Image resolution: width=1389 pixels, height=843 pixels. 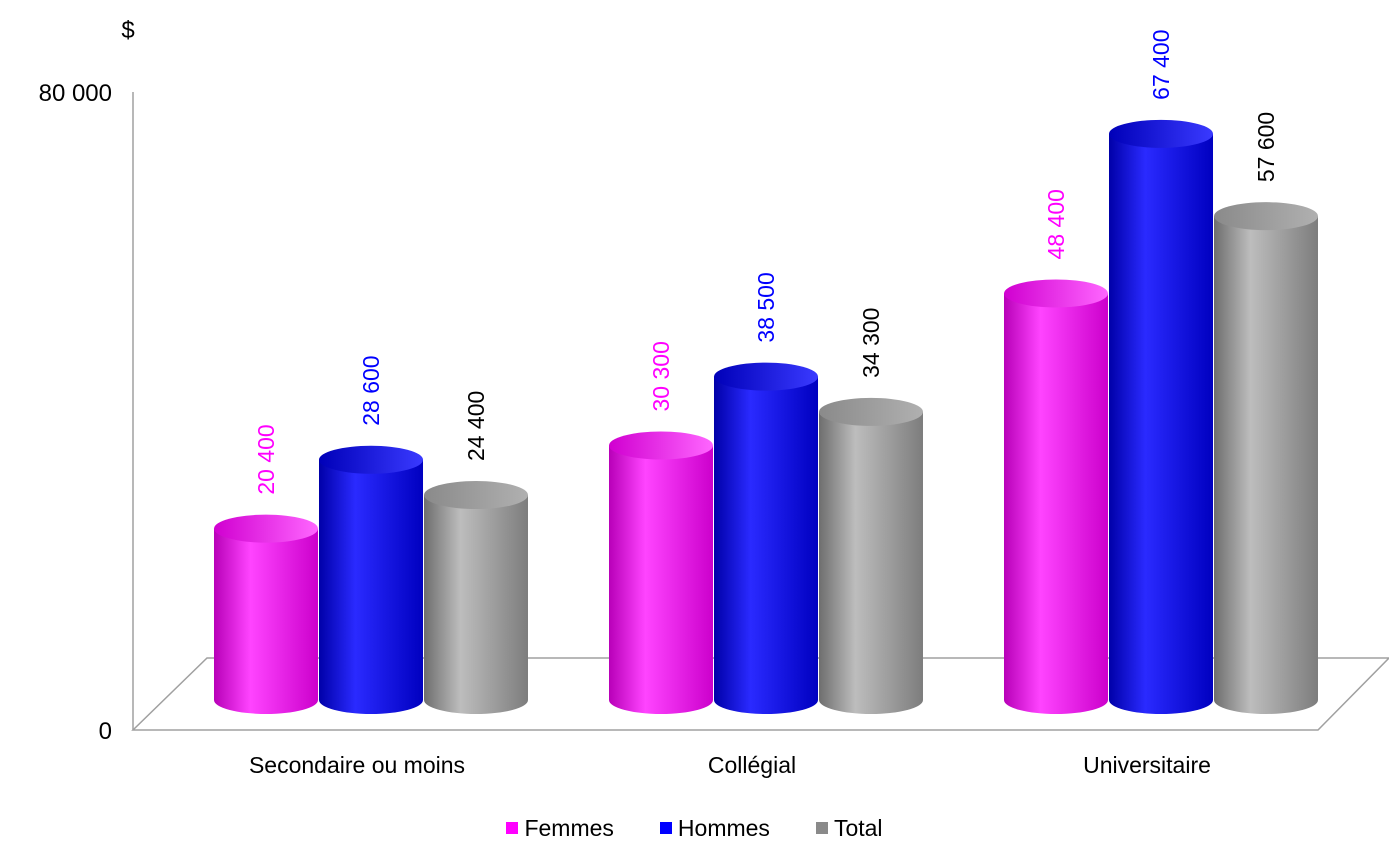 I want to click on data-label: 38 500, so click(x=766, y=307).